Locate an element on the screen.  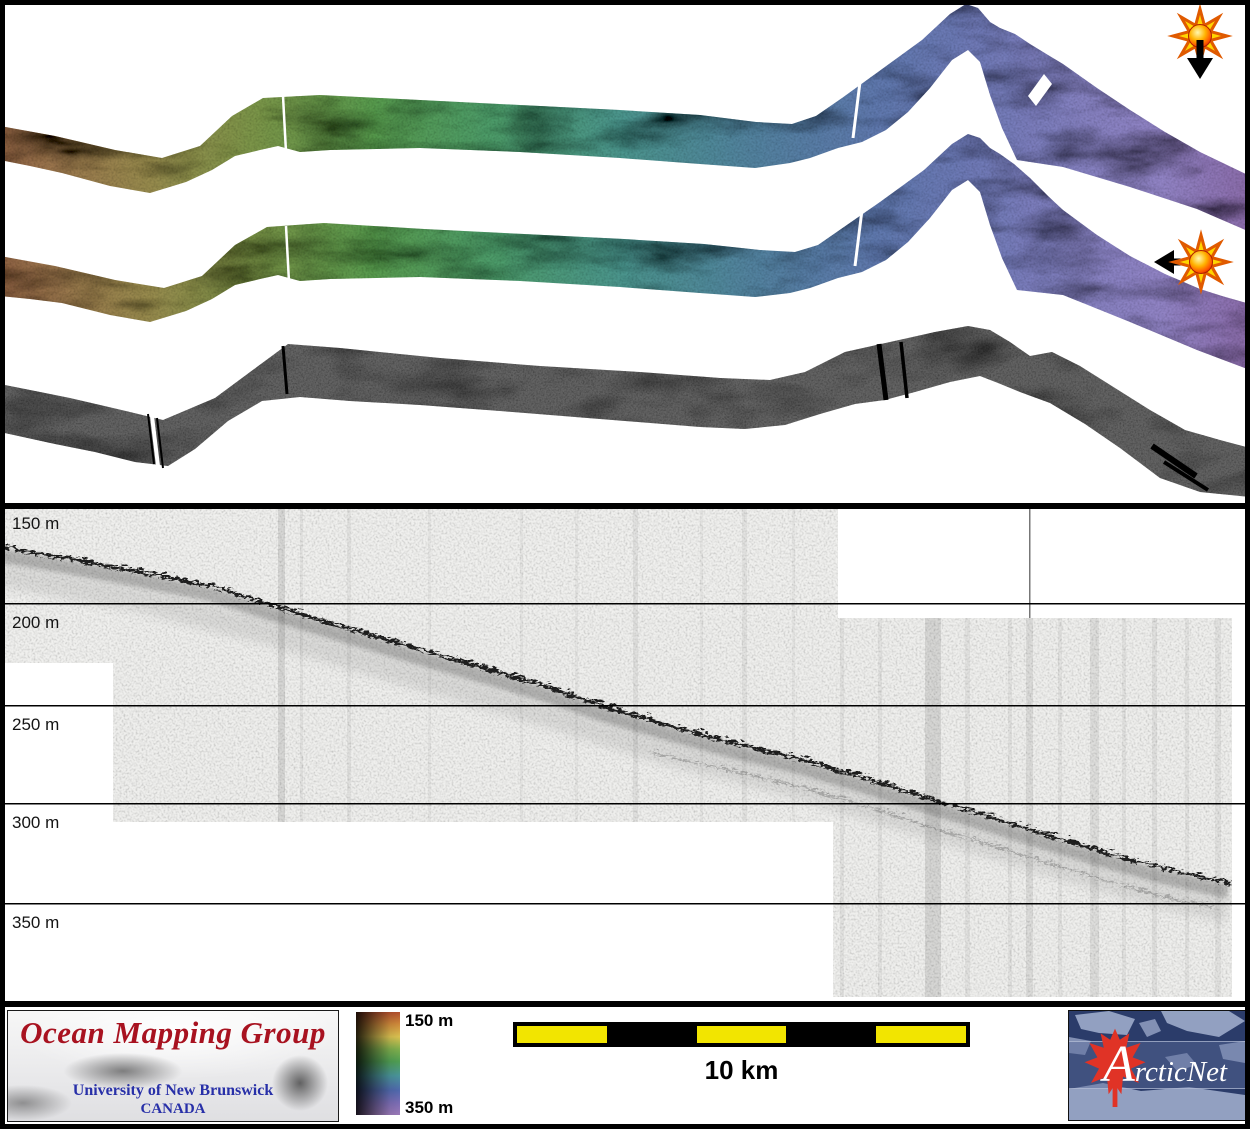
arcticnet-initial: A is located at coordinates (1117, 1064).